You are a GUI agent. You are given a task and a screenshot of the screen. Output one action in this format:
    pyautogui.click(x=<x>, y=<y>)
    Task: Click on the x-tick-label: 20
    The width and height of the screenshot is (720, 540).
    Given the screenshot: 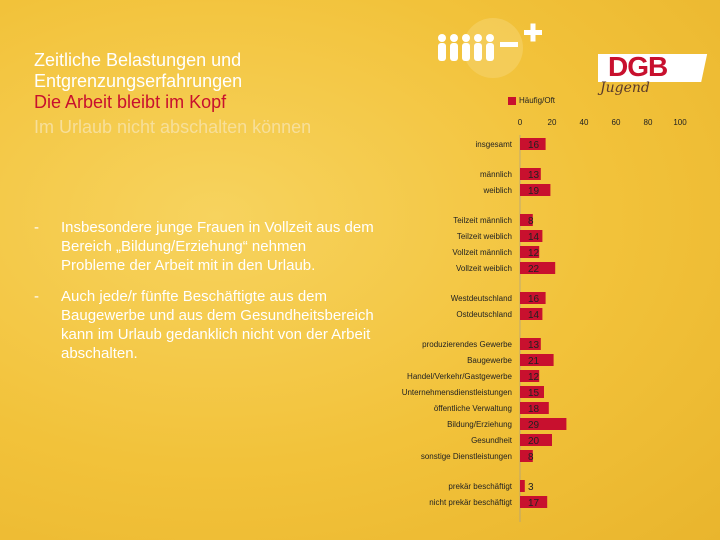 What is the action you would take?
    pyautogui.click(x=552, y=122)
    